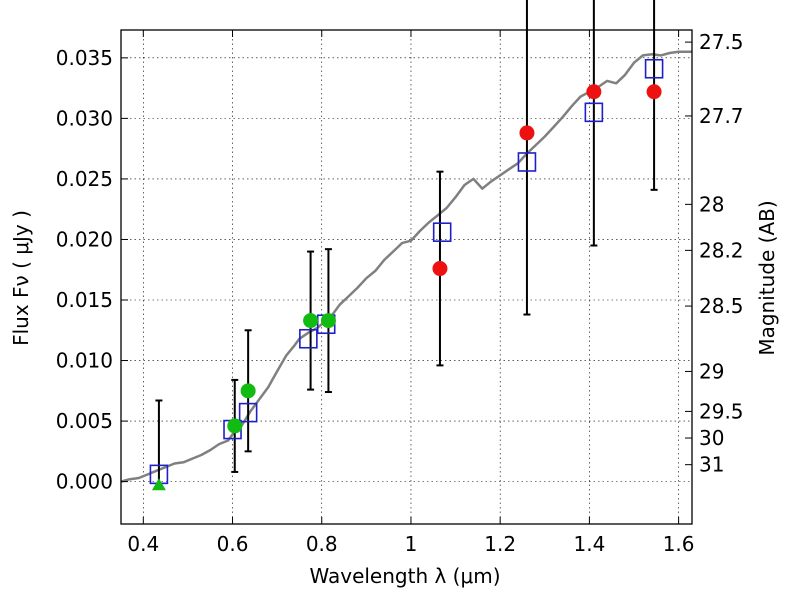 The image size is (800, 600). Describe the element at coordinates (721, 42) in the screenshot. I see `magnitude-tick-label: 27.5` at that location.